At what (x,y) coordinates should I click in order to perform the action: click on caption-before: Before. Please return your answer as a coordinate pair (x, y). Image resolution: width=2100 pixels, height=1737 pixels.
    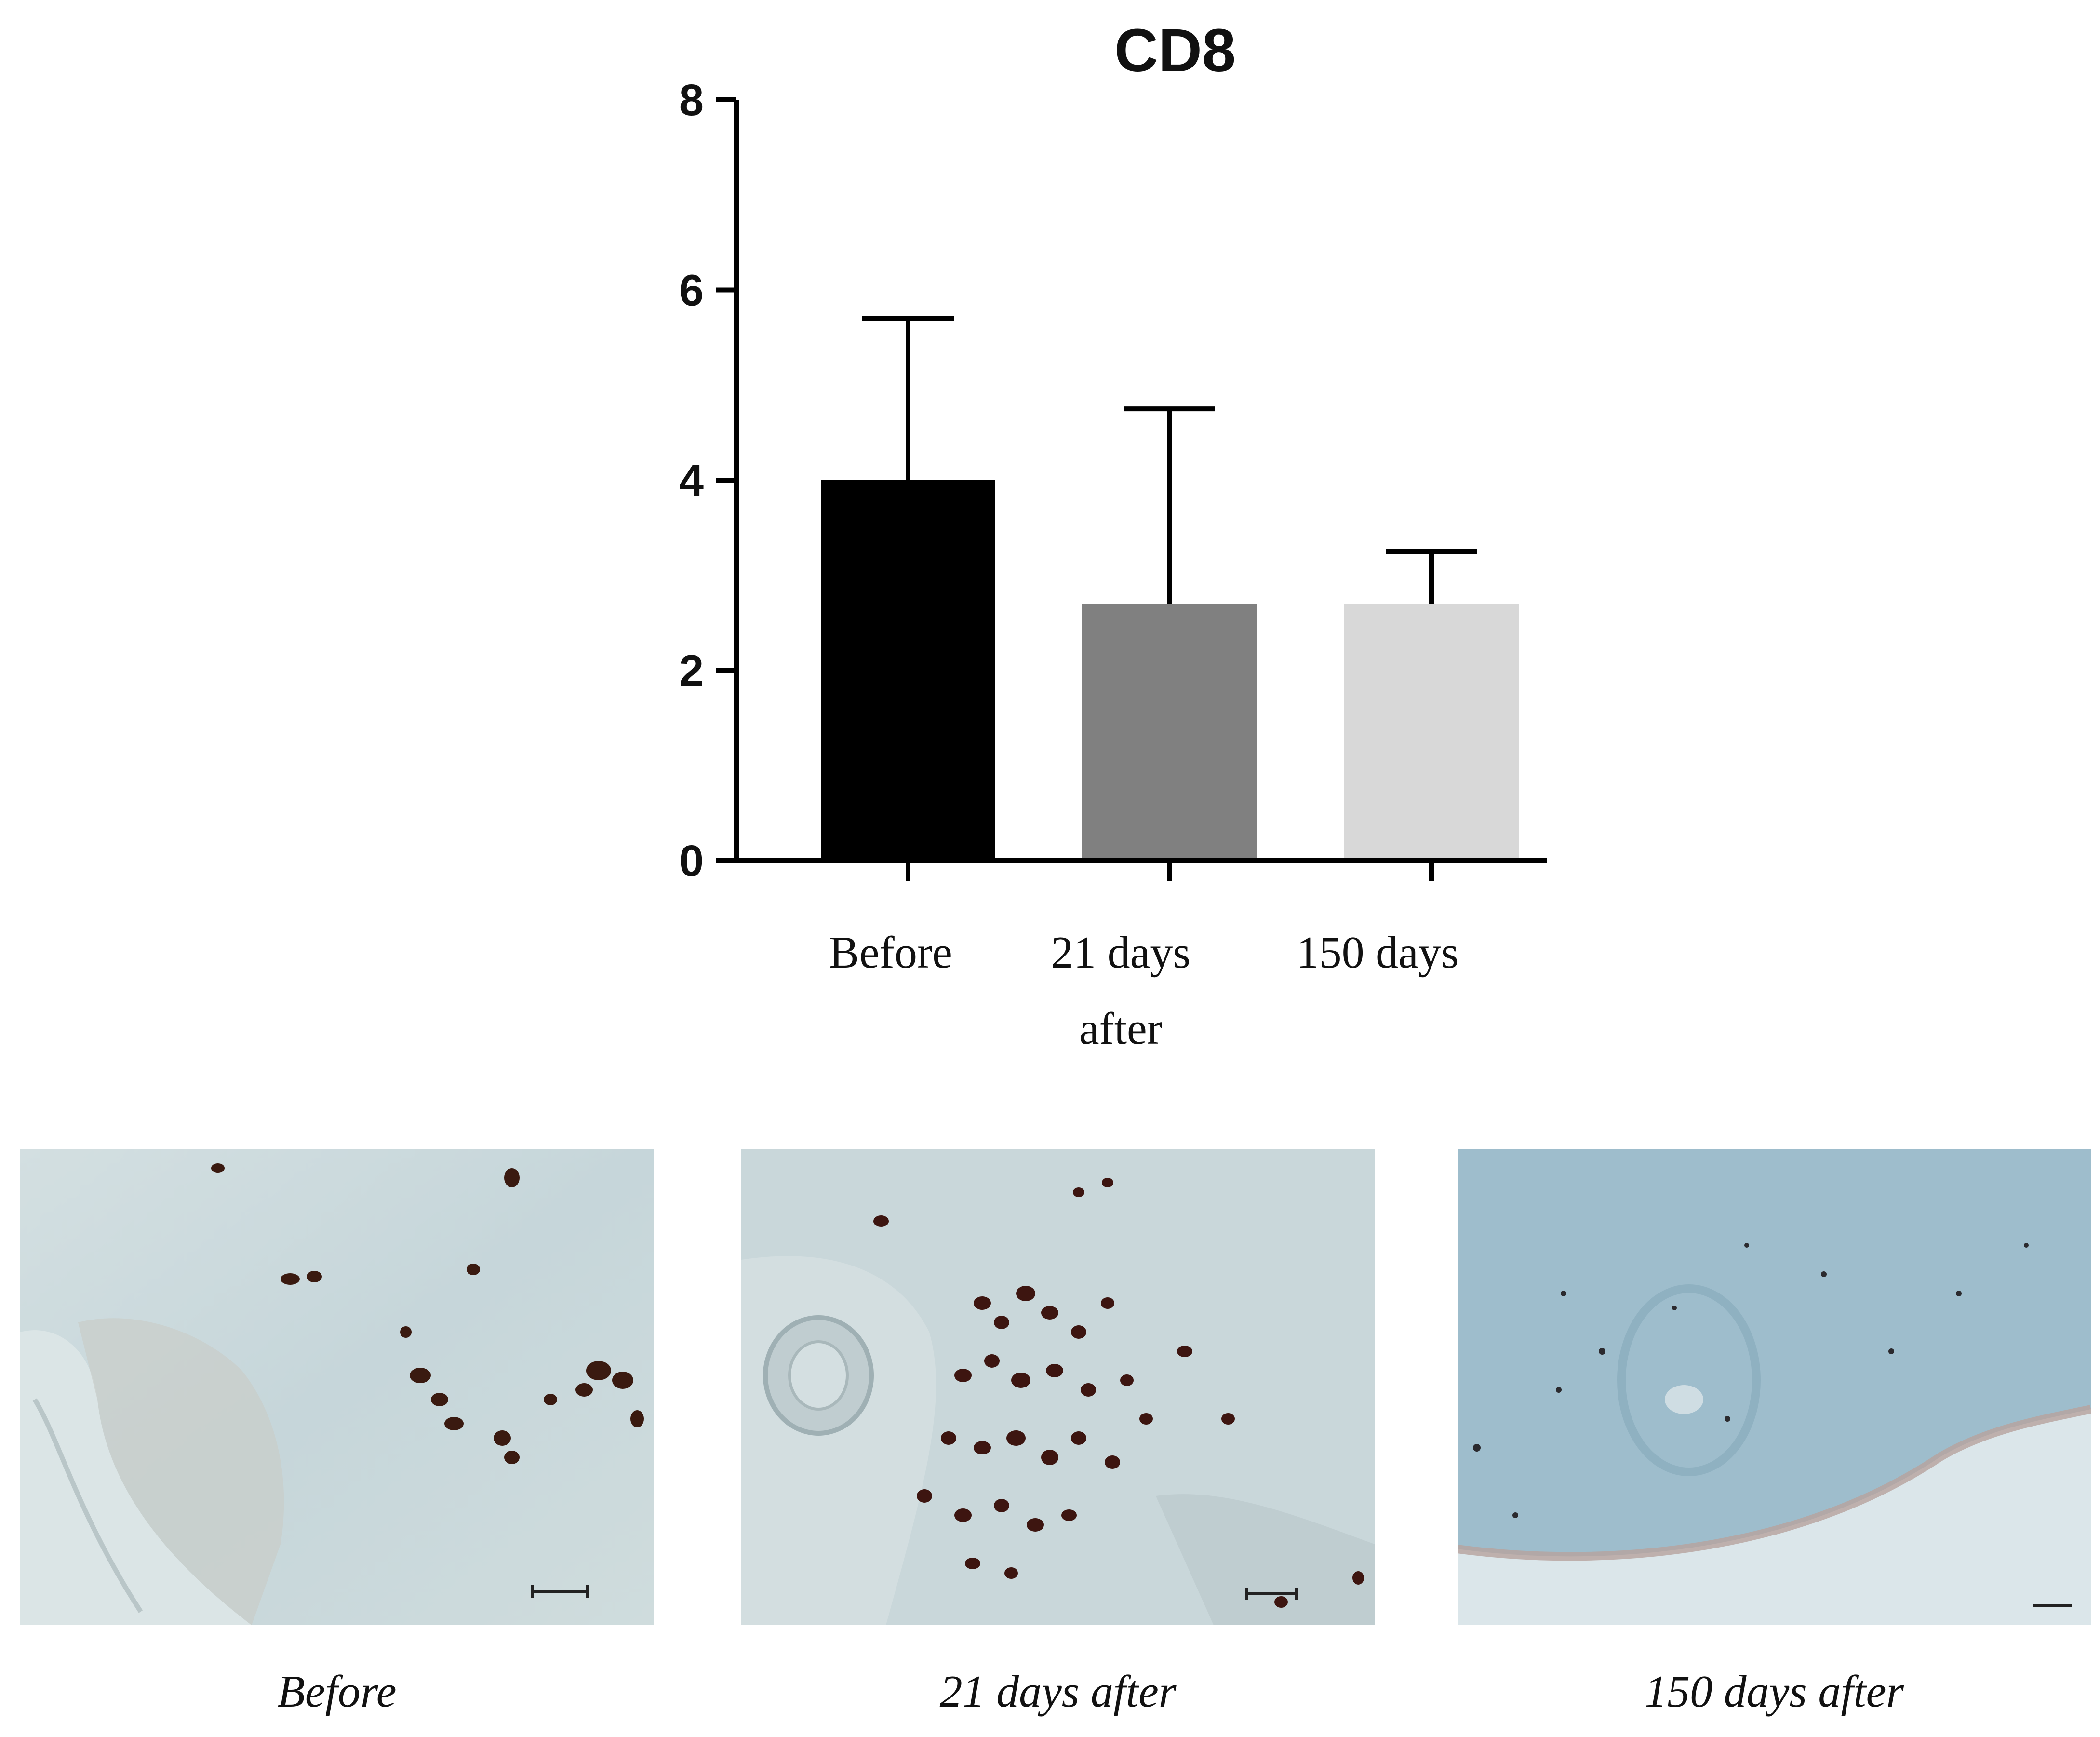
    Looking at the image, I should click on (337, 1692).